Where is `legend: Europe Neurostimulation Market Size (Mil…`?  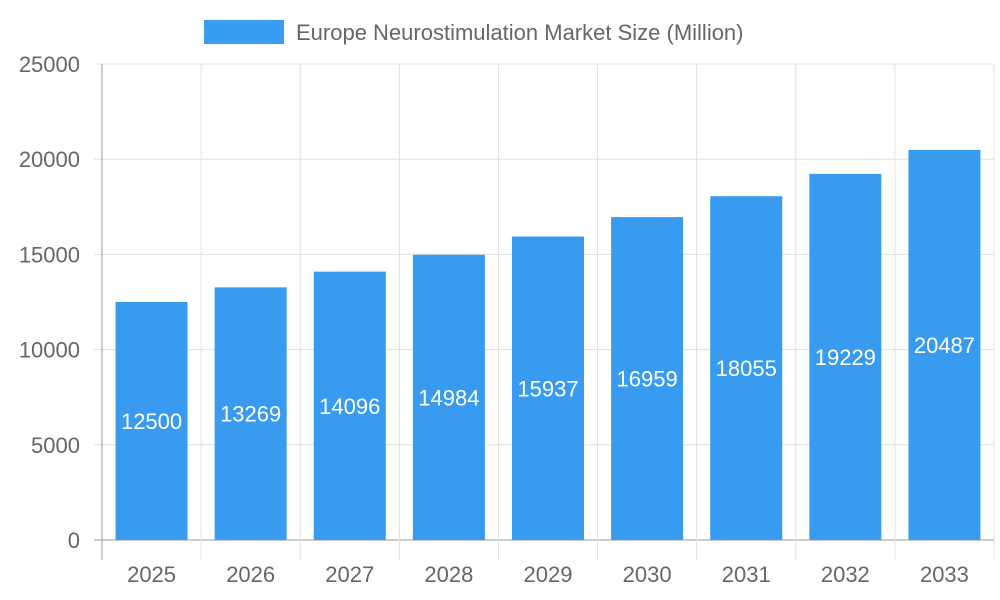
legend: Europe Neurostimulation Market Size (Mil… is located at coordinates (474, 32).